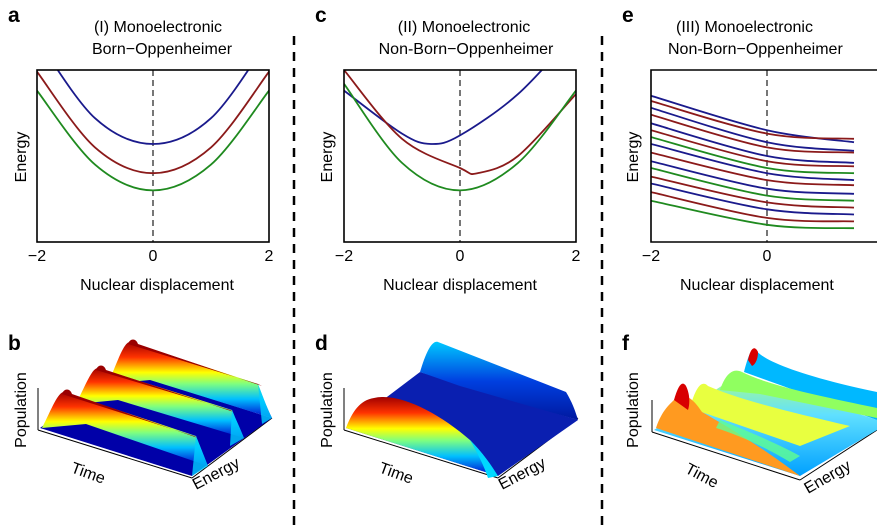 This screenshot has width=877, height=528. I want to click on panel-f: f Population Time Energy, so click(749, 414).